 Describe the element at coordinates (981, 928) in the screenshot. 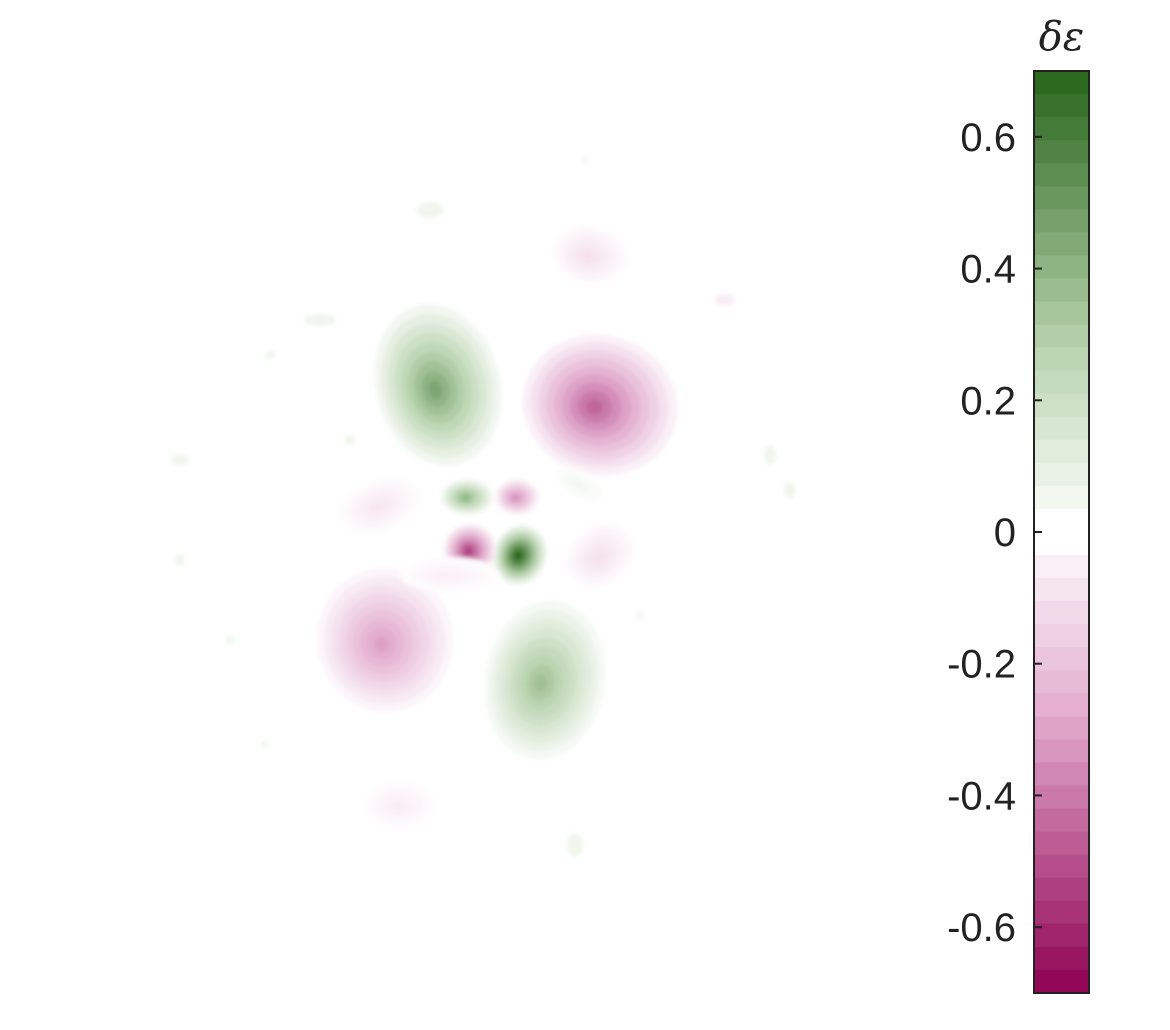

I see `colorbar-tick-label: -0.6` at that location.